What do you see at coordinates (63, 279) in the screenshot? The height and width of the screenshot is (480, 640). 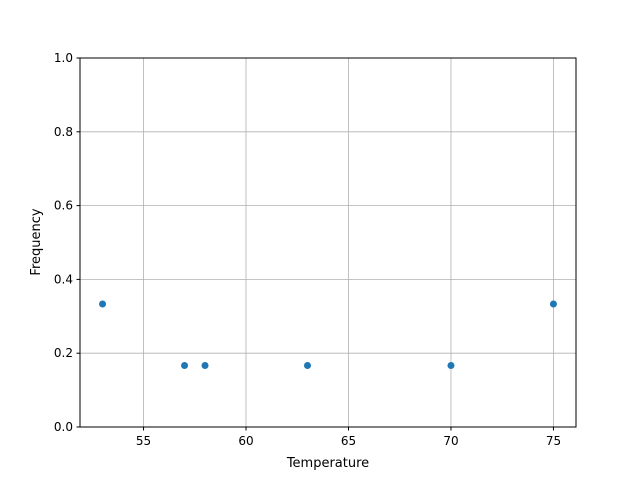 I see `y-tick-label: 0.4` at bounding box center [63, 279].